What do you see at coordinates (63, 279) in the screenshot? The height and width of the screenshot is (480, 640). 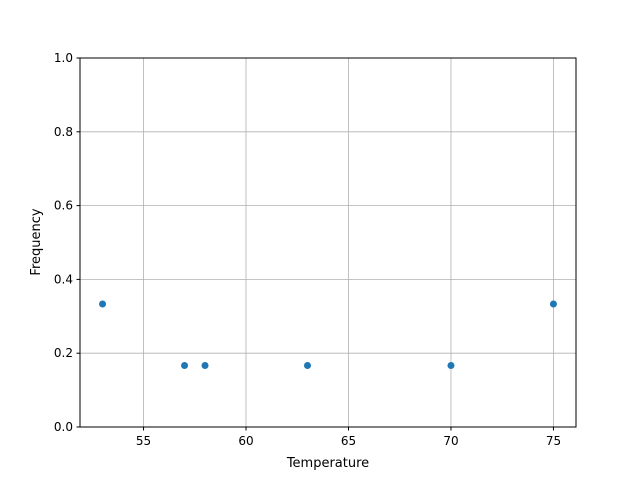 I see `y-tick-label: 0.4` at bounding box center [63, 279].